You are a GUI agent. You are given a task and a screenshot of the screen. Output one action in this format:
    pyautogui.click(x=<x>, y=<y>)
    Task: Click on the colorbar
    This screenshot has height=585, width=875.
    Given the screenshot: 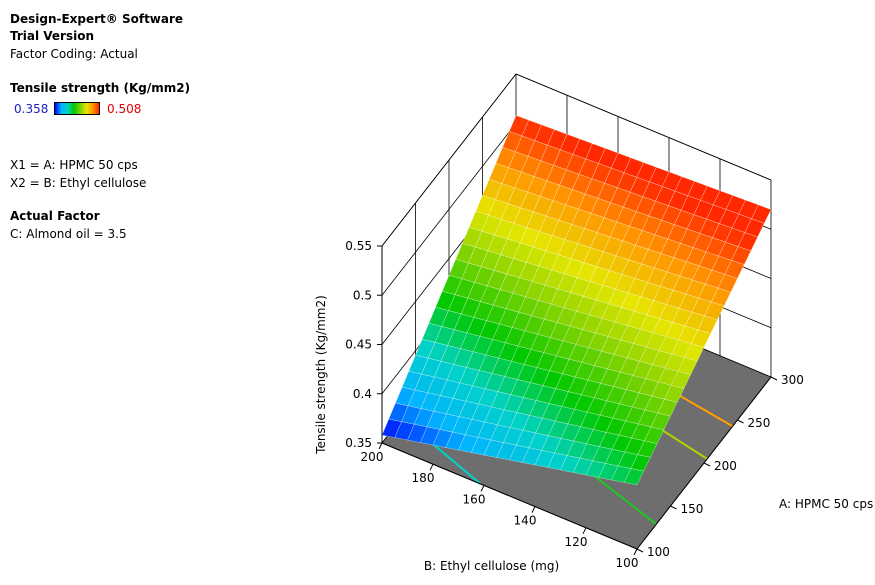 What is the action you would take?
    pyautogui.click(x=77, y=108)
    